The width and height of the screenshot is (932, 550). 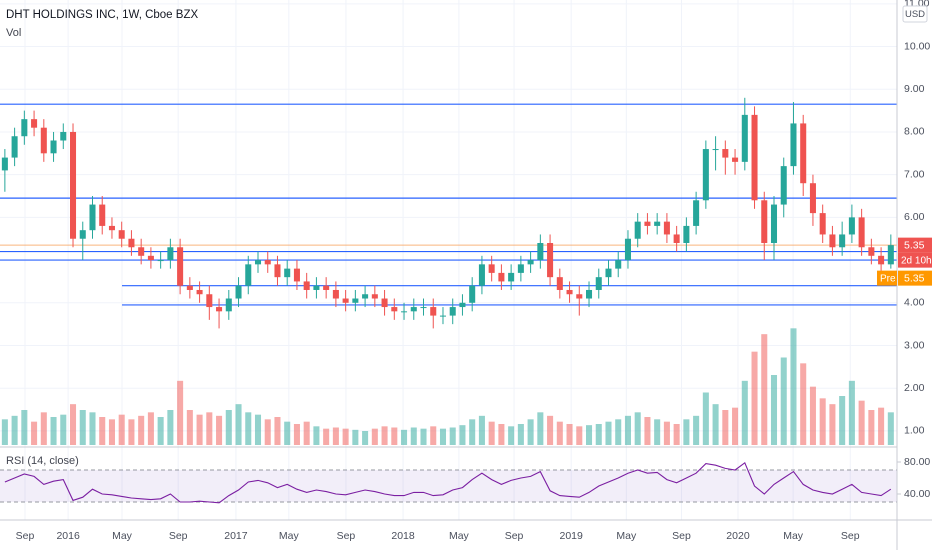 I want to click on rsi-layer, so click(x=448, y=482).